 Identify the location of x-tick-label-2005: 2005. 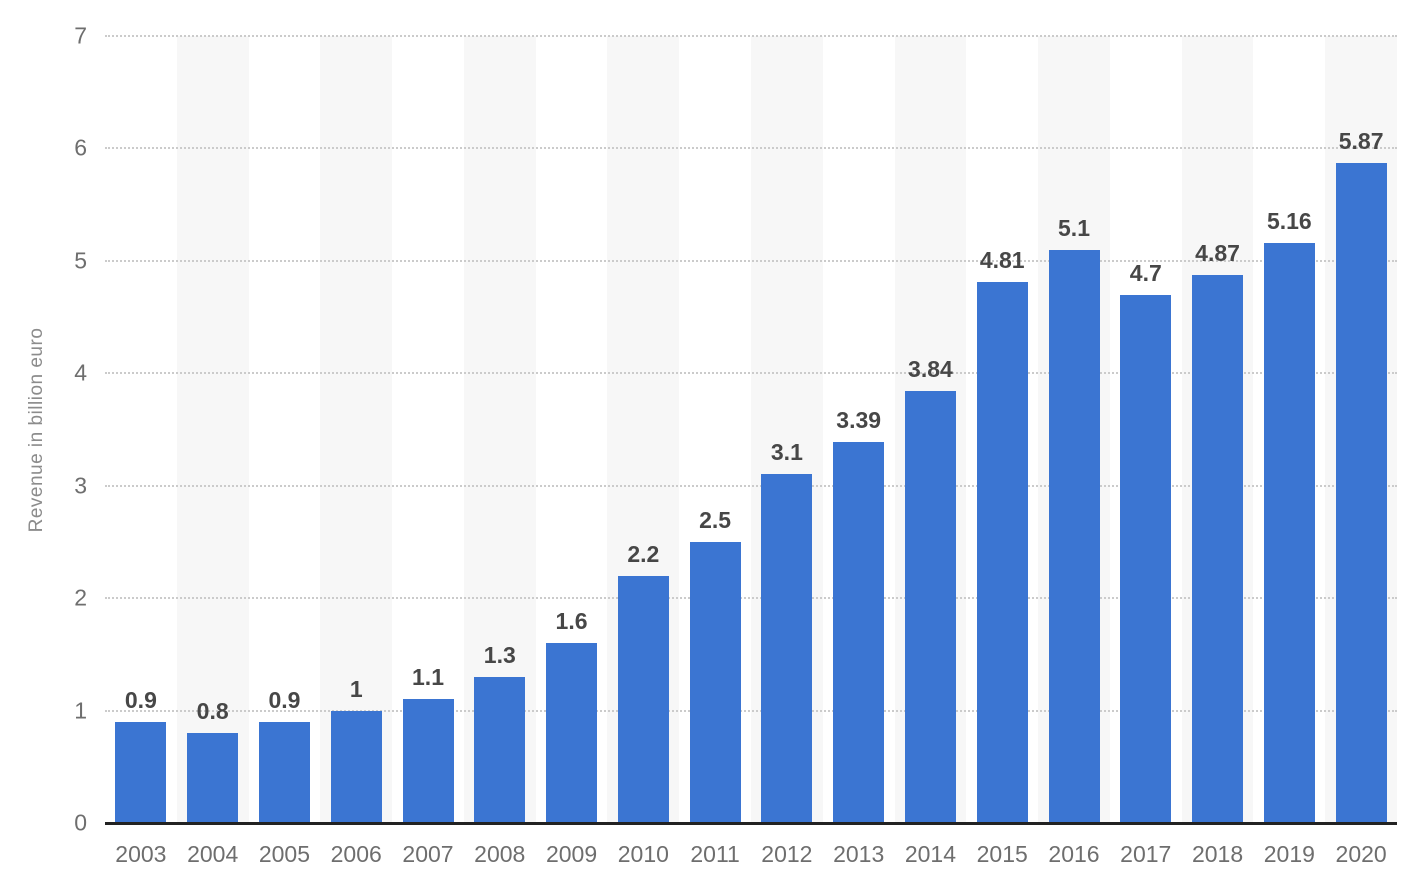
(284, 854).